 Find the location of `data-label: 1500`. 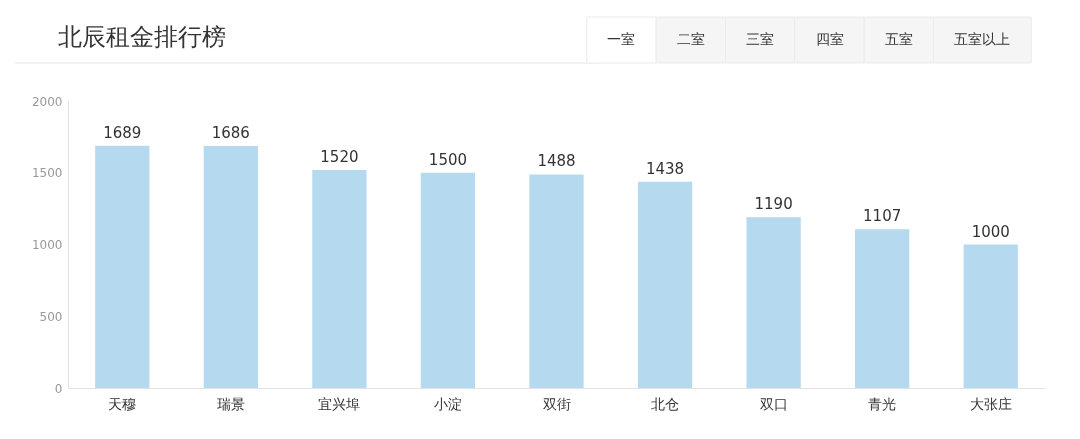

data-label: 1500 is located at coordinates (448, 159).